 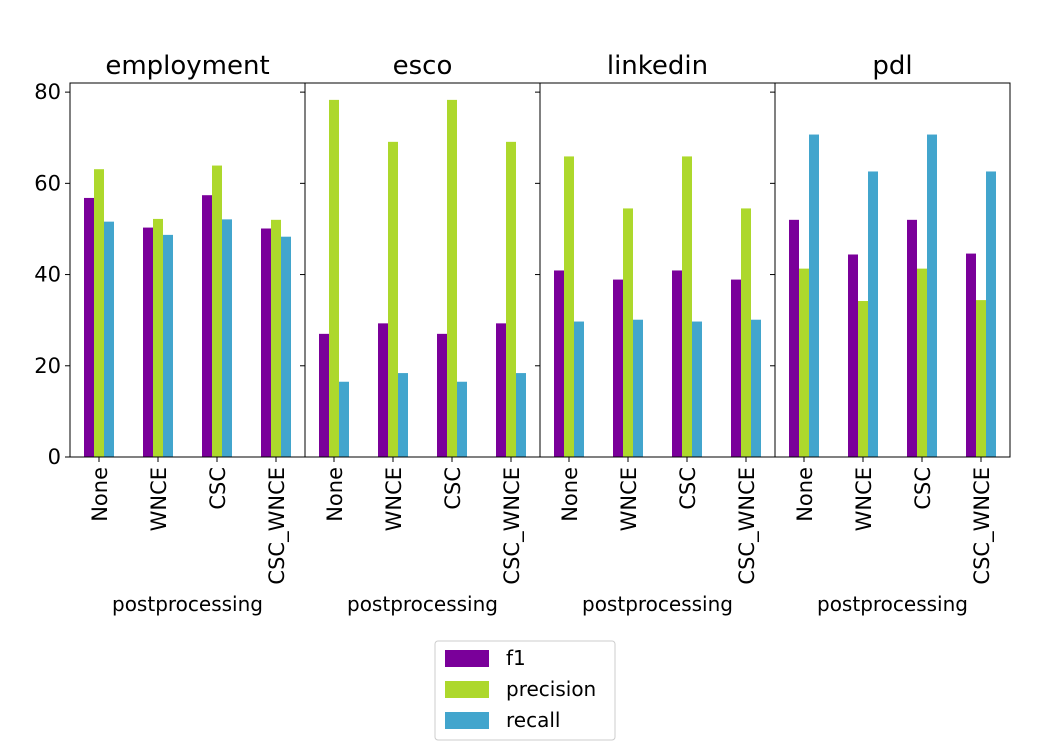 What do you see at coordinates (394, 499) in the screenshot?
I see `x-tick-label-esco-wnce: WNCE` at bounding box center [394, 499].